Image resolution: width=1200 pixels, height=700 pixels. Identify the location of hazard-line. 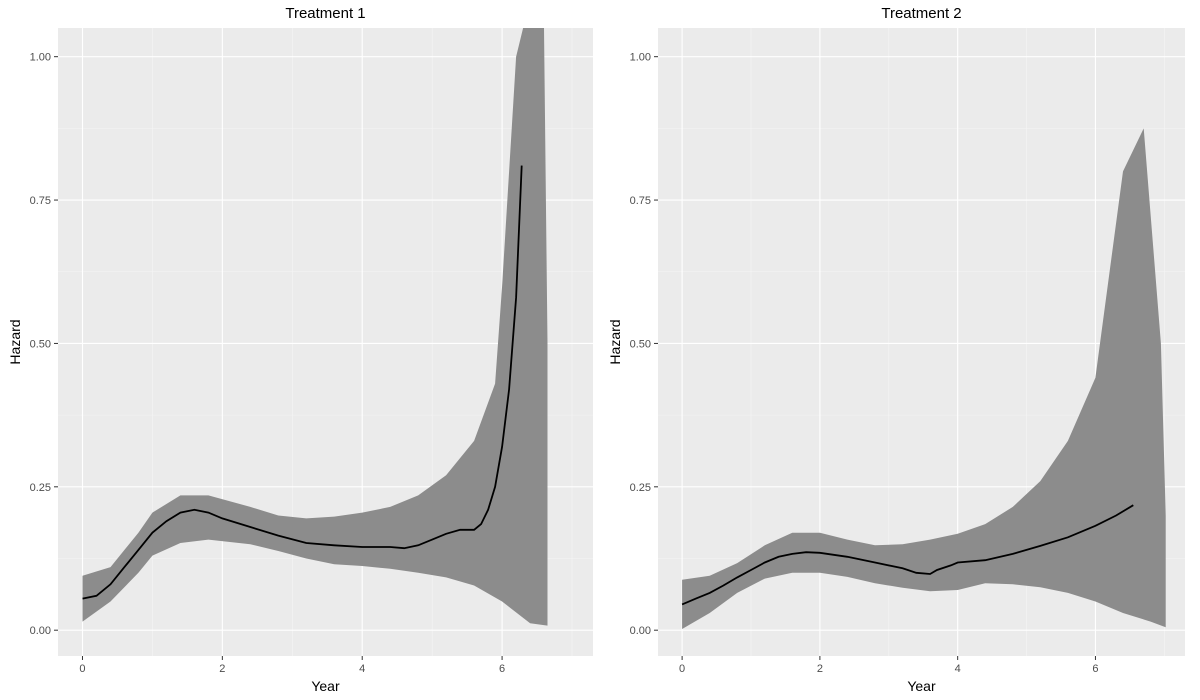
(907, 555).